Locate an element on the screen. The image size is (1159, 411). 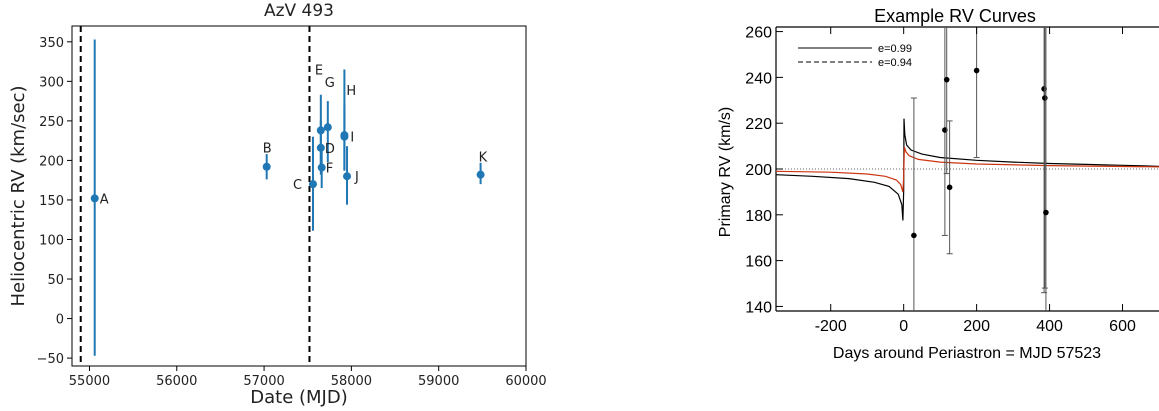
right-ytick-label-240: 240 is located at coordinates (758, 78).